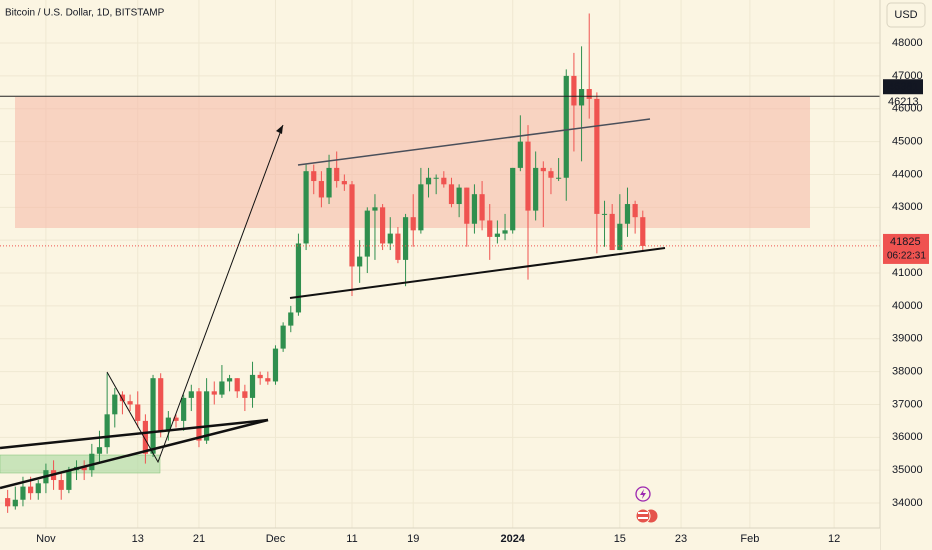 The image size is (932, 550). What do you see at coordinates (906, 256) in the screenshot?
I see `countdown-label: 06:22:31` at bounding box center [906, 256].